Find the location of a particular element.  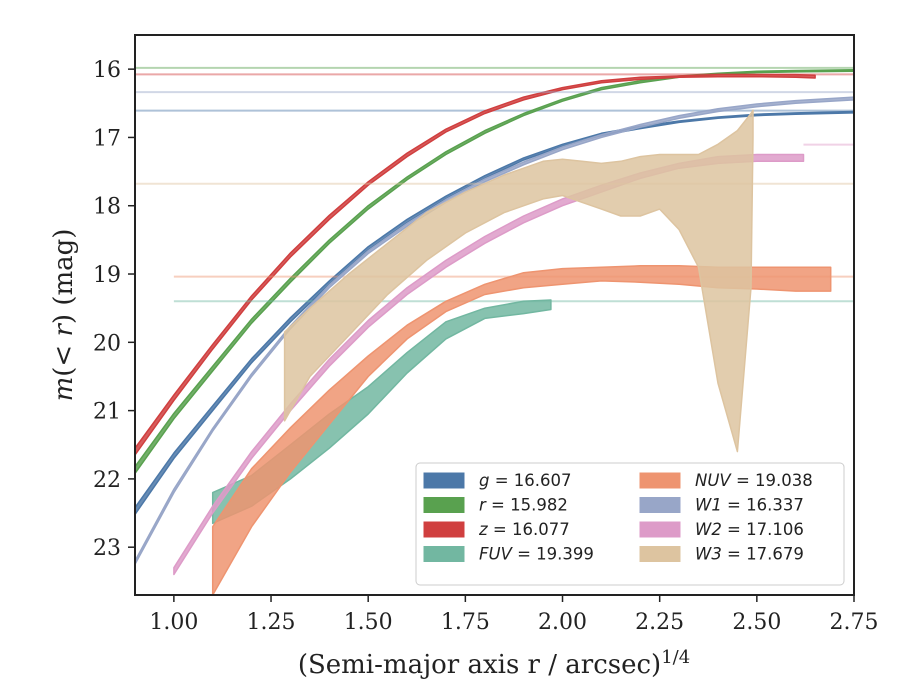

legend-label: z = 16.077 is located at coordinates (524, 529).